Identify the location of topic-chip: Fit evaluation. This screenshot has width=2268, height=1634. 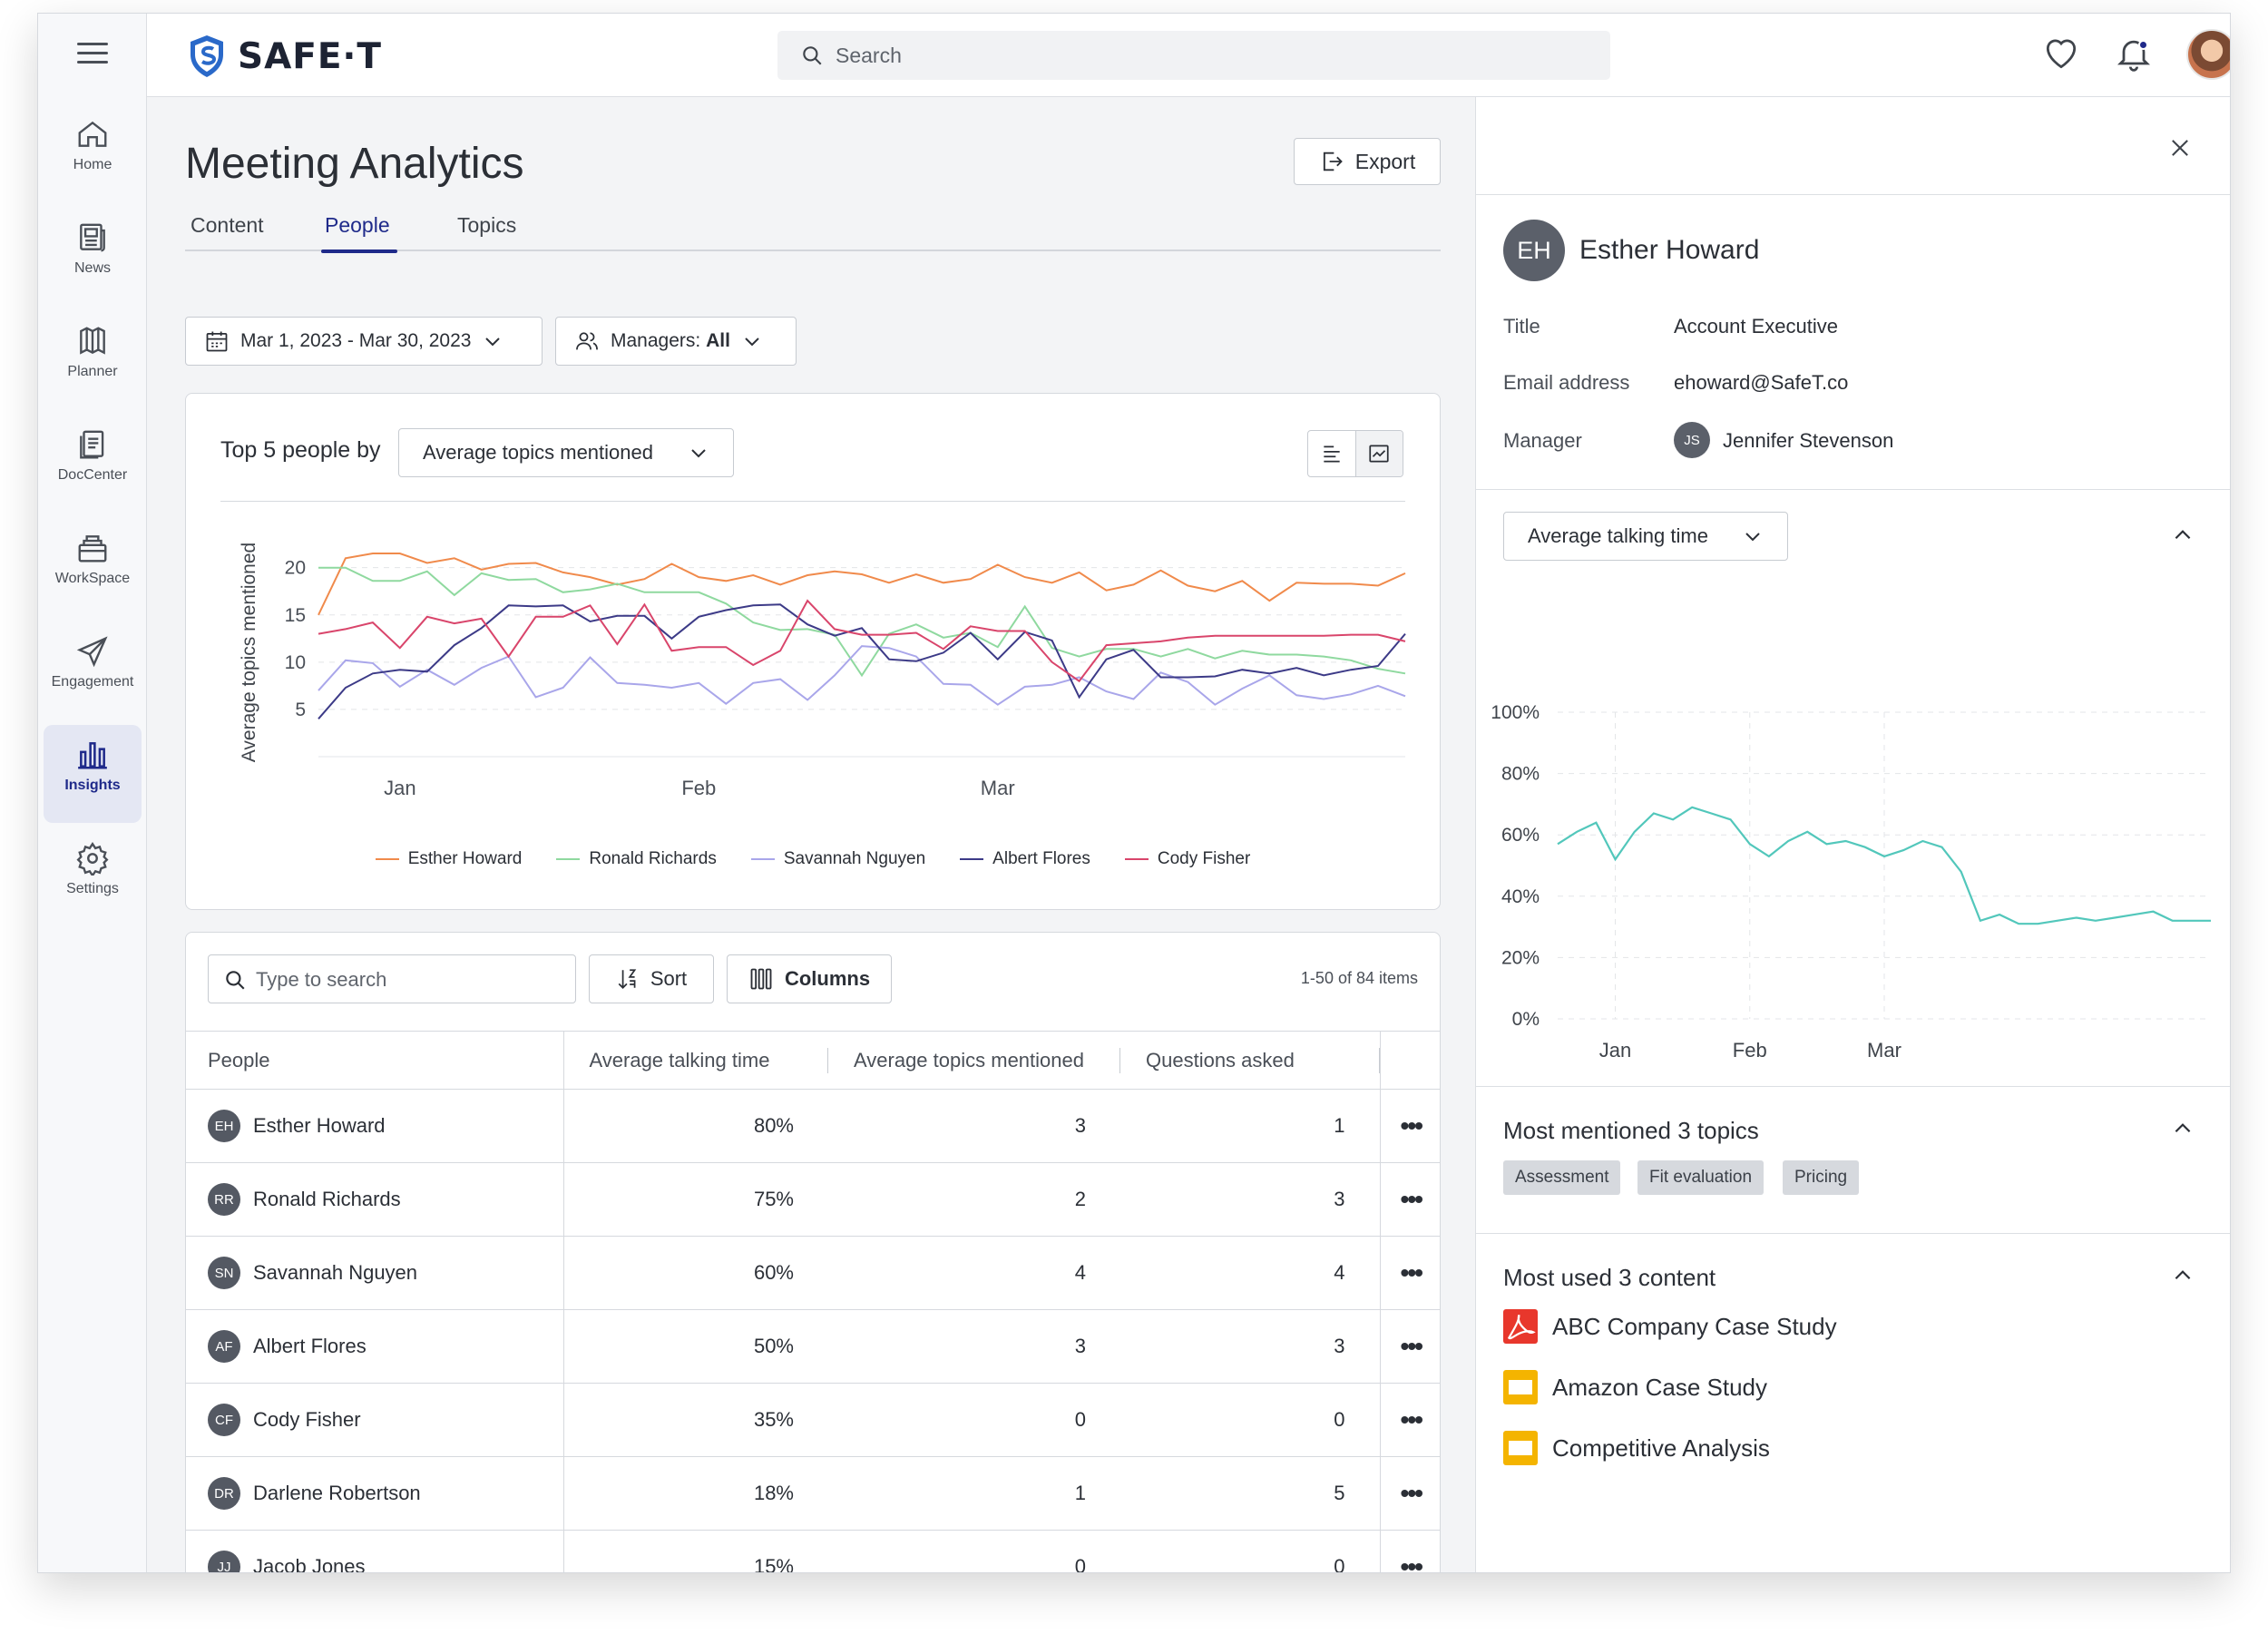
(1701, 1177).